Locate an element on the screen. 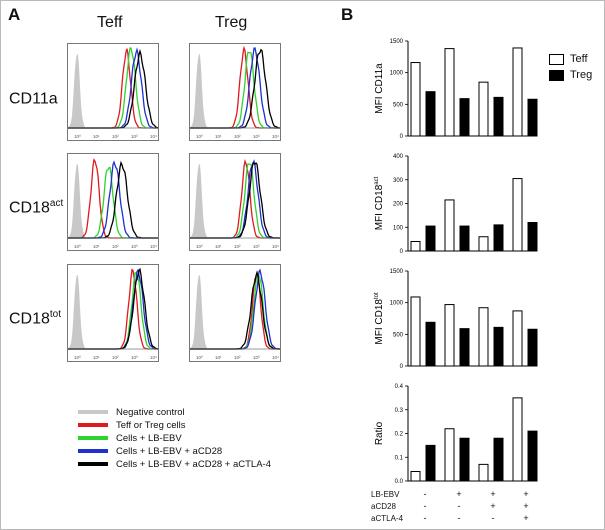 The height and width of the screenshot is (530, 605). histogram-cd11a-treg: 10⁰ 10¹ 10² 10³ 10⁴ is located at coordinates (235, 92).